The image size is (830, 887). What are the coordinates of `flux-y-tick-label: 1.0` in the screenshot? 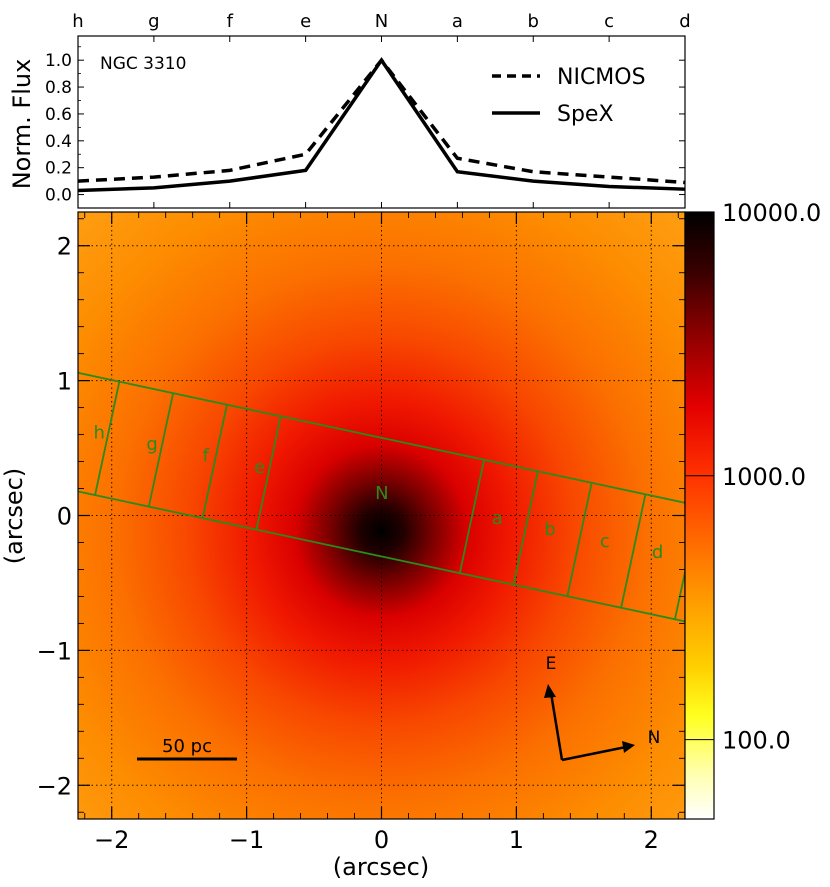 It's located at (58, 61).